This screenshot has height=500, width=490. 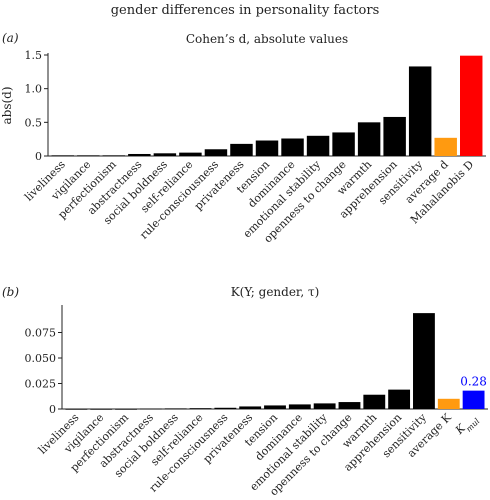 I want to click on chart1-title: K(Y; gender, τ), so click(x=275, y=292).